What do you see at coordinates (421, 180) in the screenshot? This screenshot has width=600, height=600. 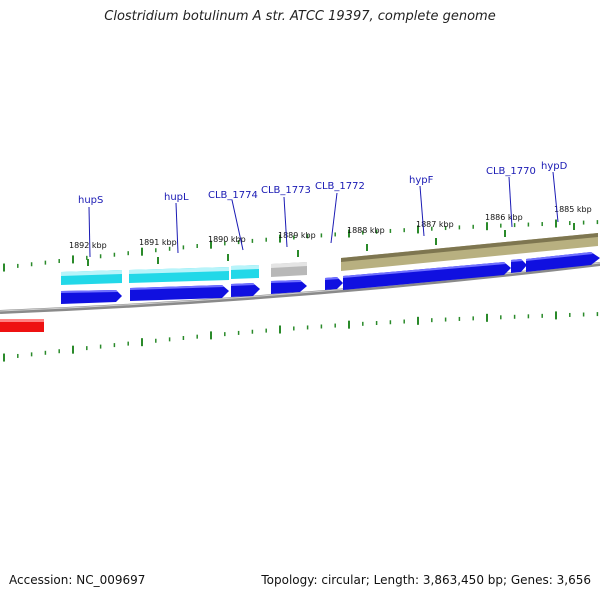 I see `svg-text: hypF` at bounding box center [421, 180].